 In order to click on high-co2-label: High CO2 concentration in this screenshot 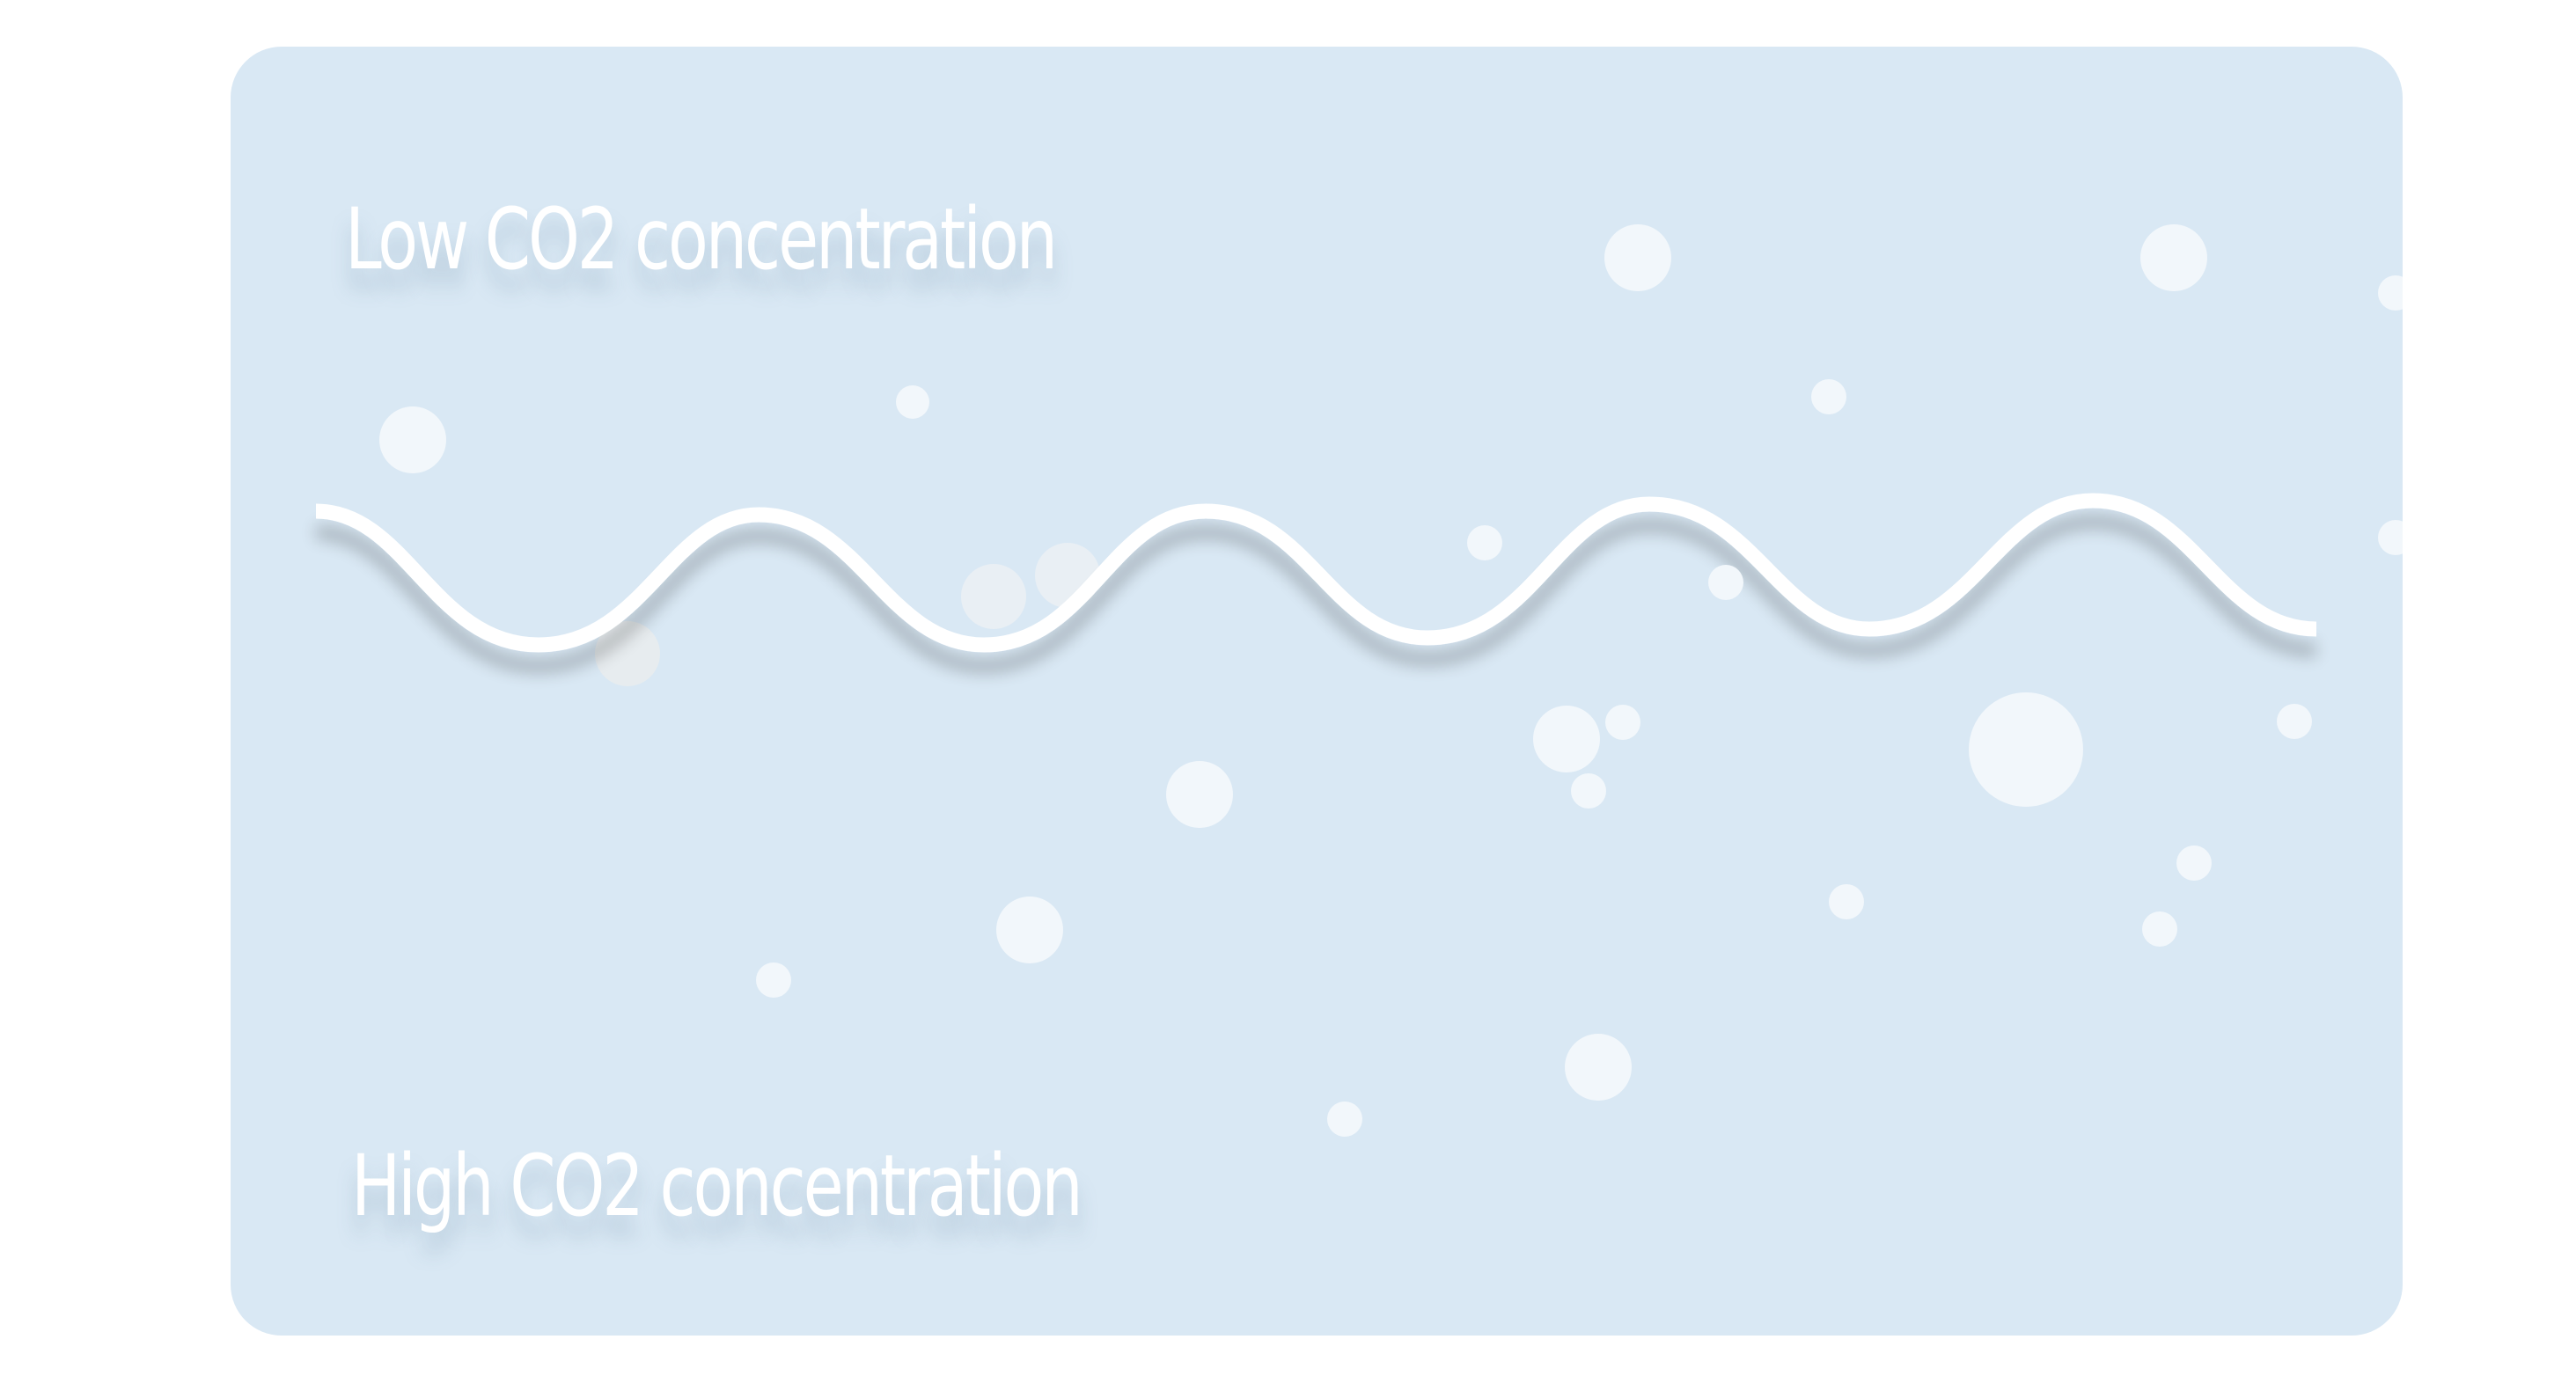, I will do `click(717, 1186)`.